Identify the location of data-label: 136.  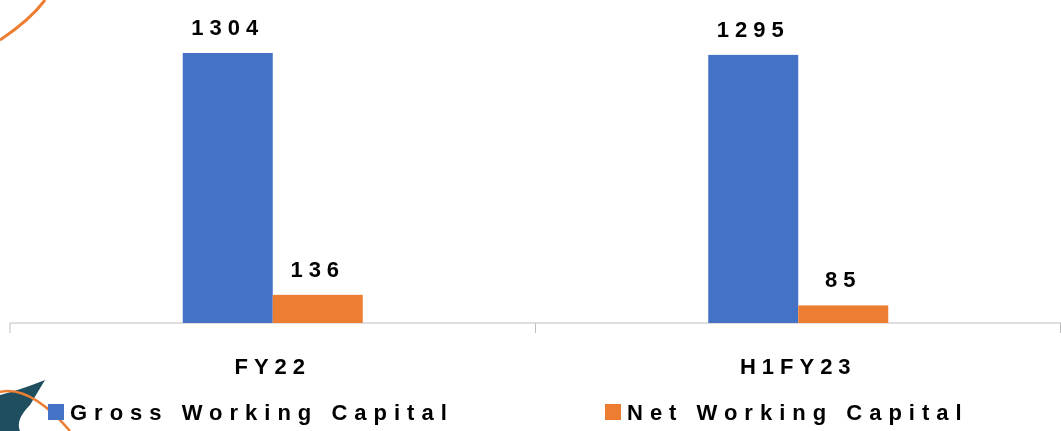
(318, 269).